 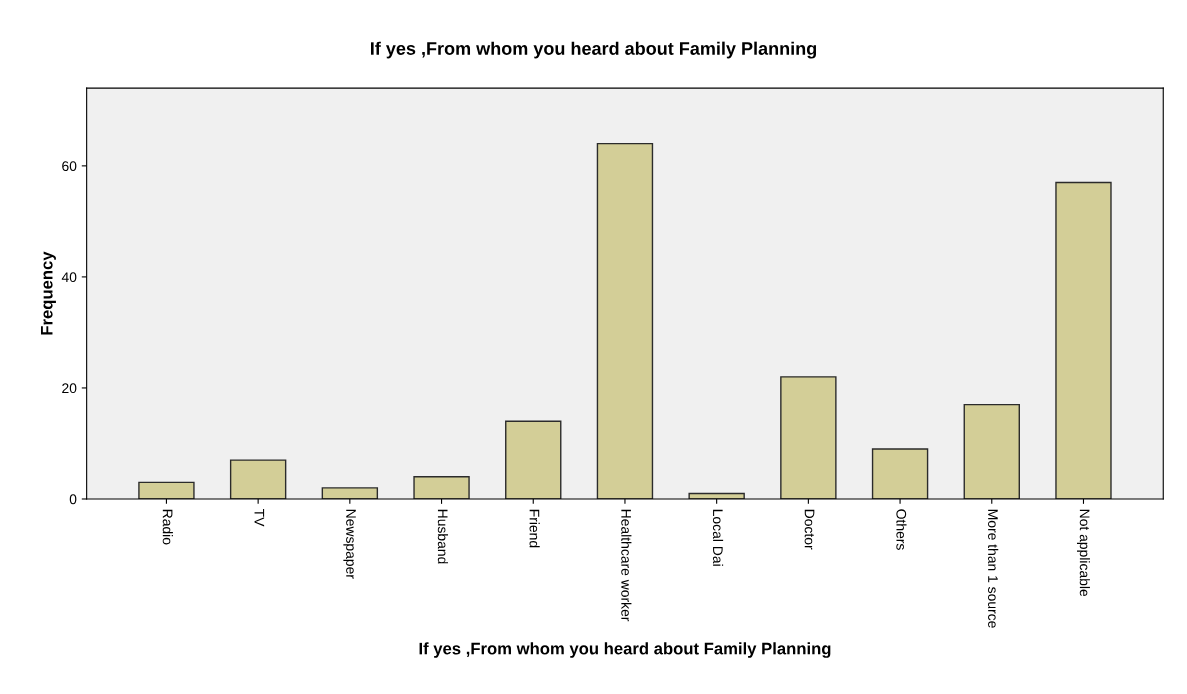 What do you see at coordinates (69, 277) in the screenshot?
I see `y-tick-label: 40` at bounding box center [69, 277].